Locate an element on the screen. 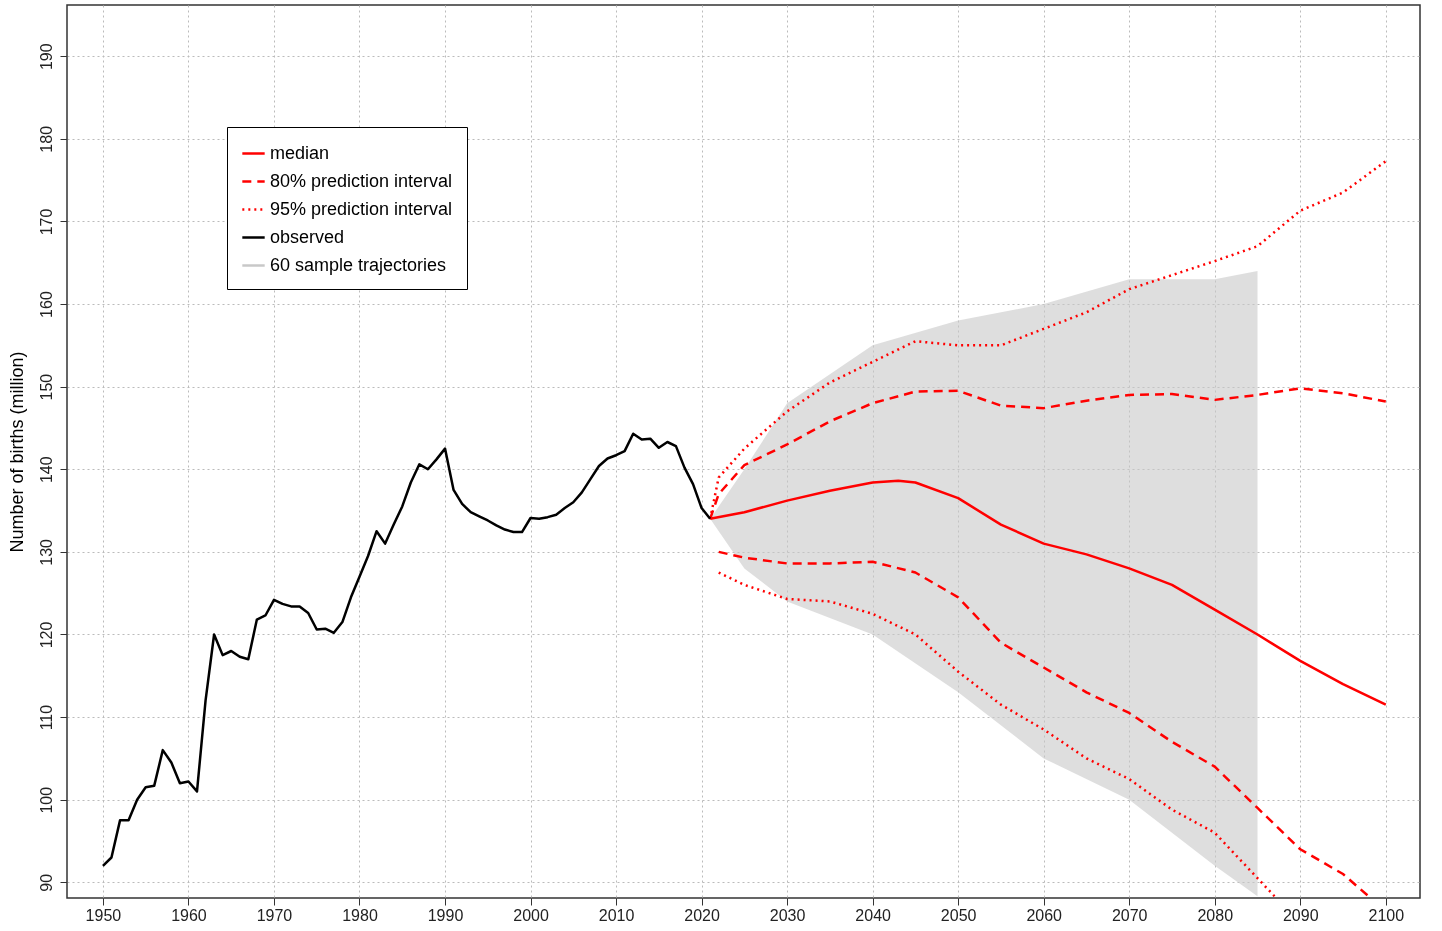  x-tick-label: 1990 is located at coordinates (445, 915).